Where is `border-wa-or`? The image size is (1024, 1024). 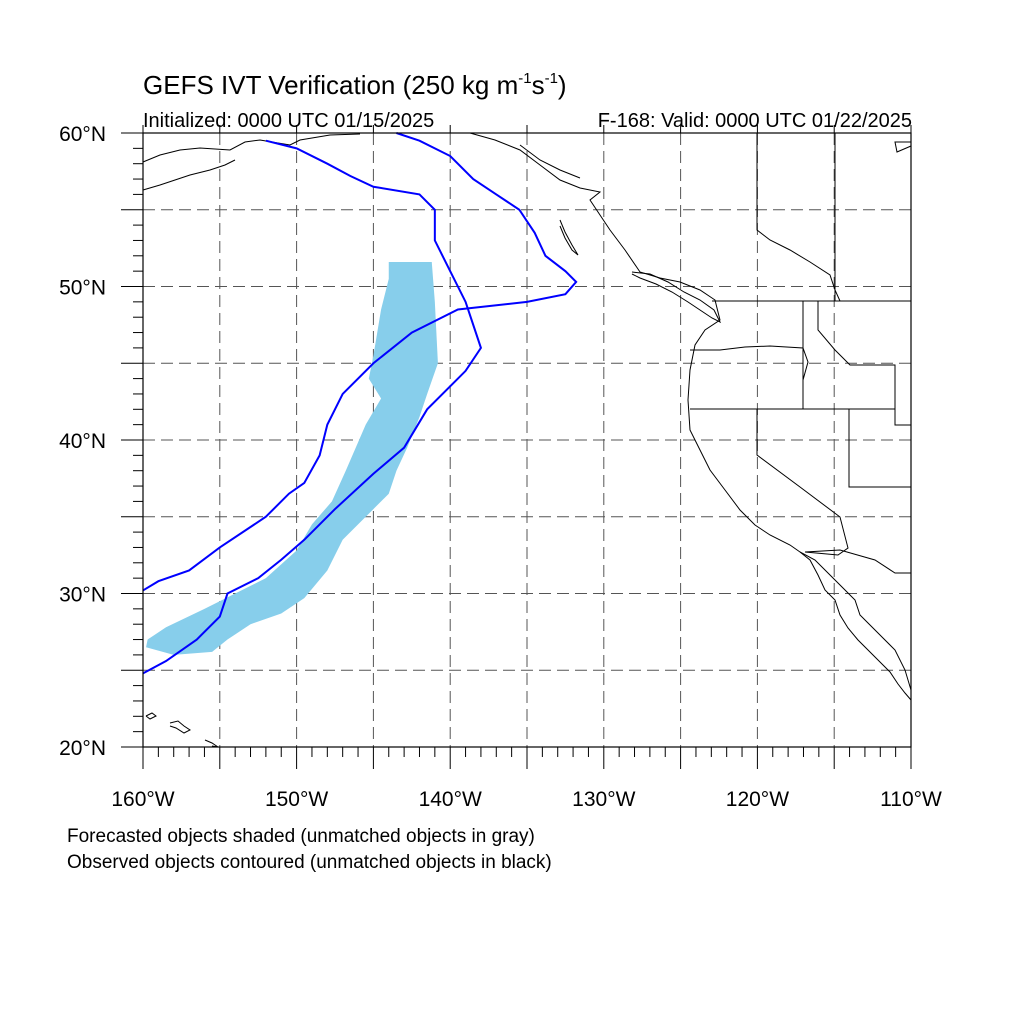 border-wa-or is located at coordinates (749, 377).